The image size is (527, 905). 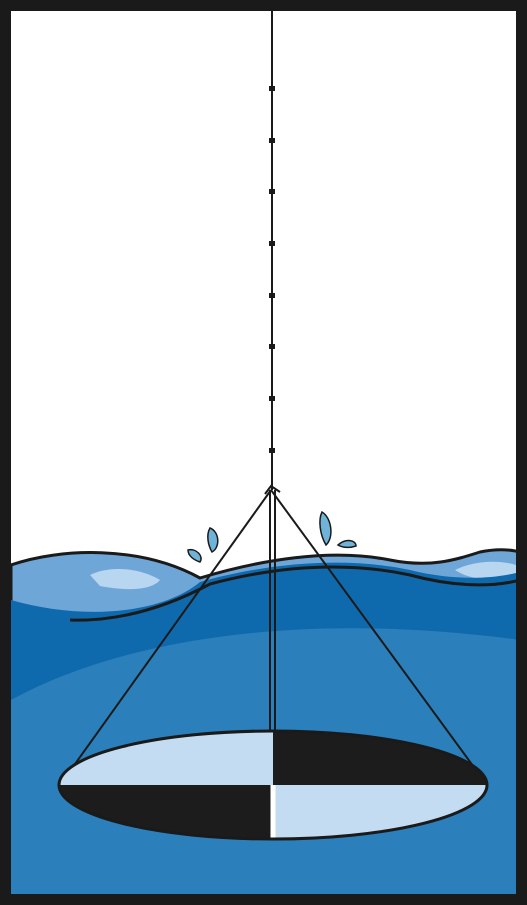 What do you see at coordinates (292, 593) in the screenshot?
I see `wave-line` at bounding box center [292, 593].